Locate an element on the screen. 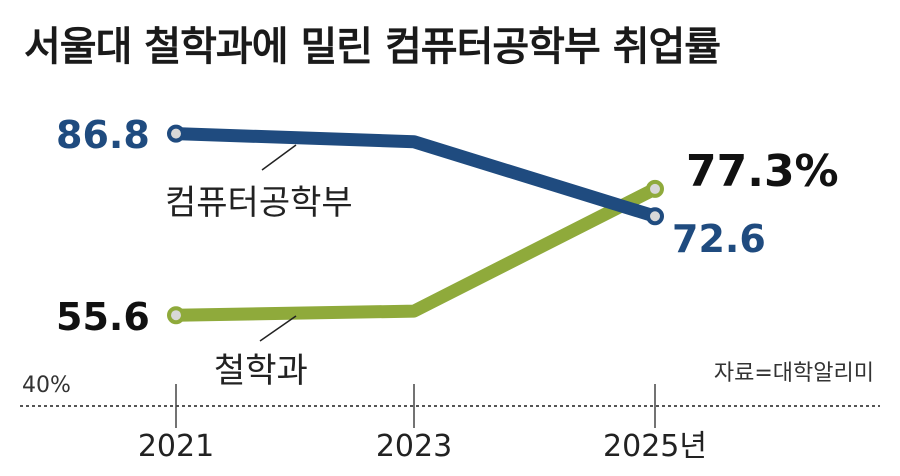  value-label-computer-start: 86.8 is located at coordinates (103, 135).